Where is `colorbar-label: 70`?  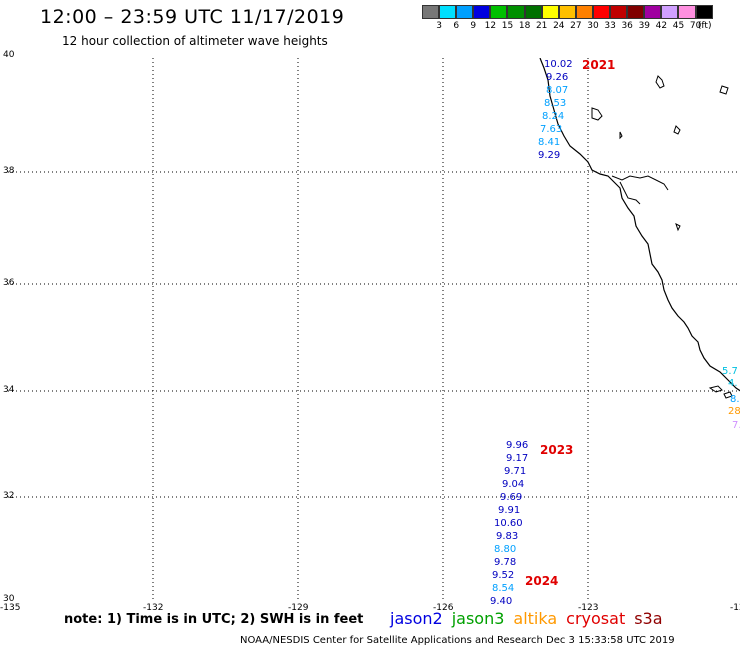 colorbar-label: 70 is located at coordinates (695, 26).